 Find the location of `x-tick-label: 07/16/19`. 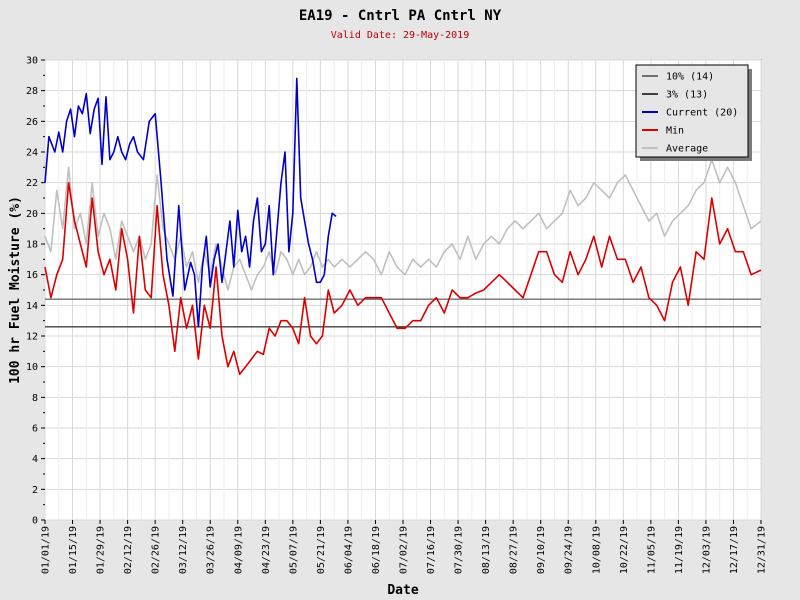

x-tick-label: 07/16/19 is located at coordinates (431, 550).